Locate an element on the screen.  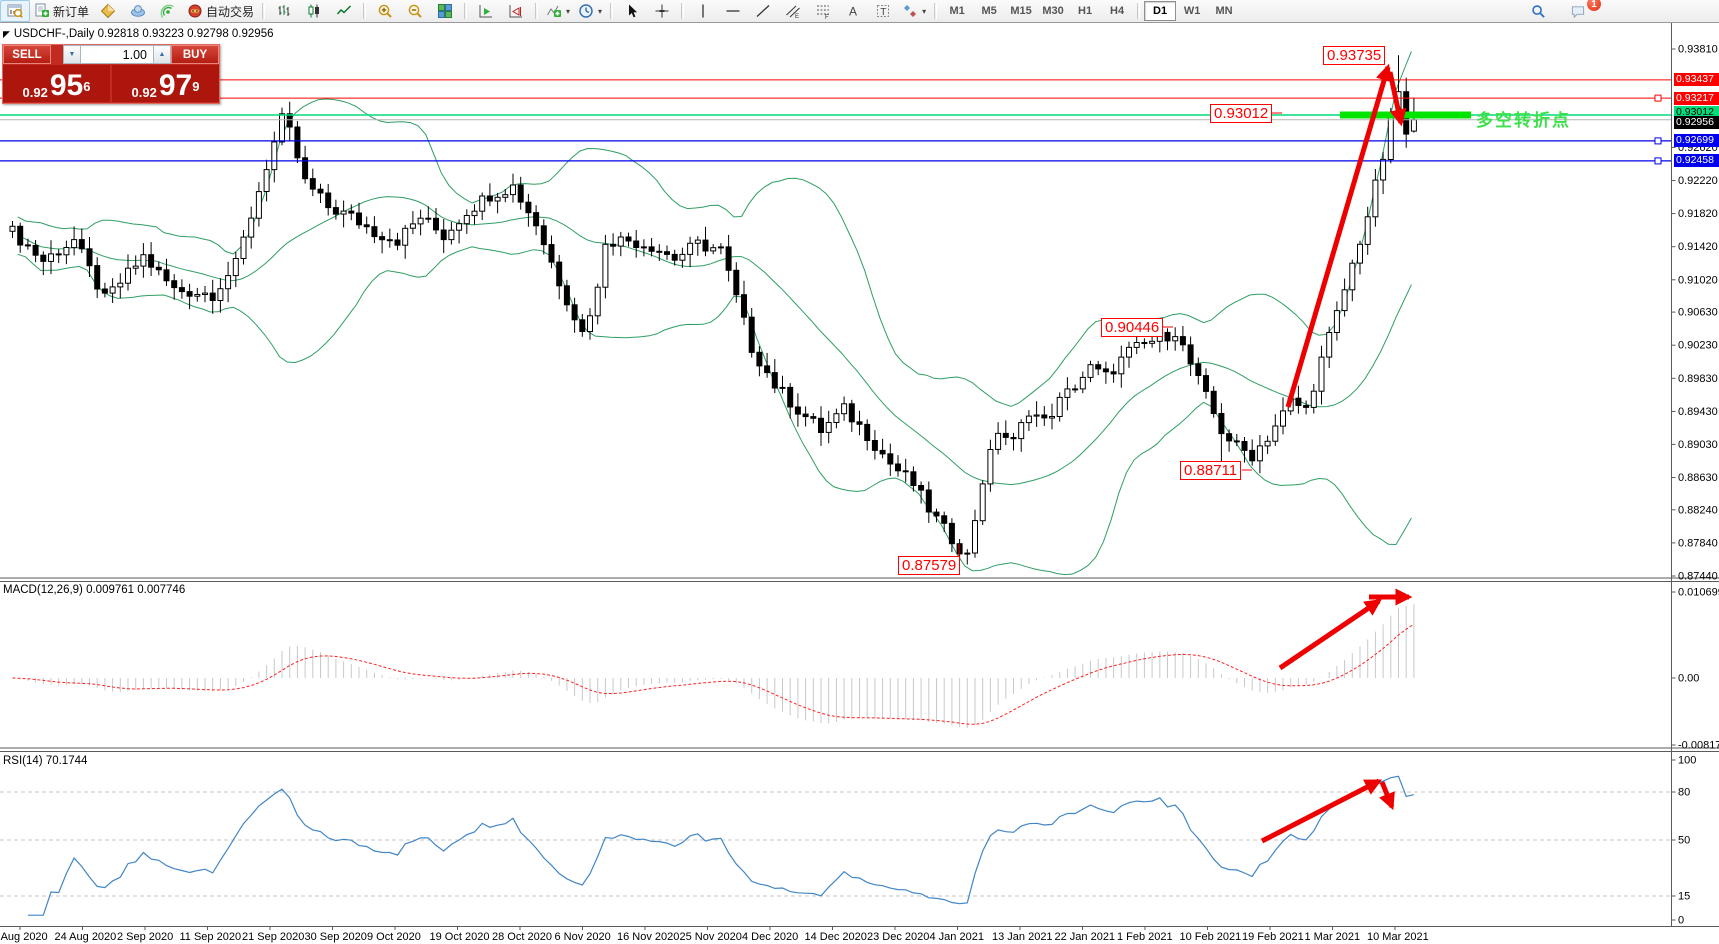
search-button is located at coordinates (1538, 11).